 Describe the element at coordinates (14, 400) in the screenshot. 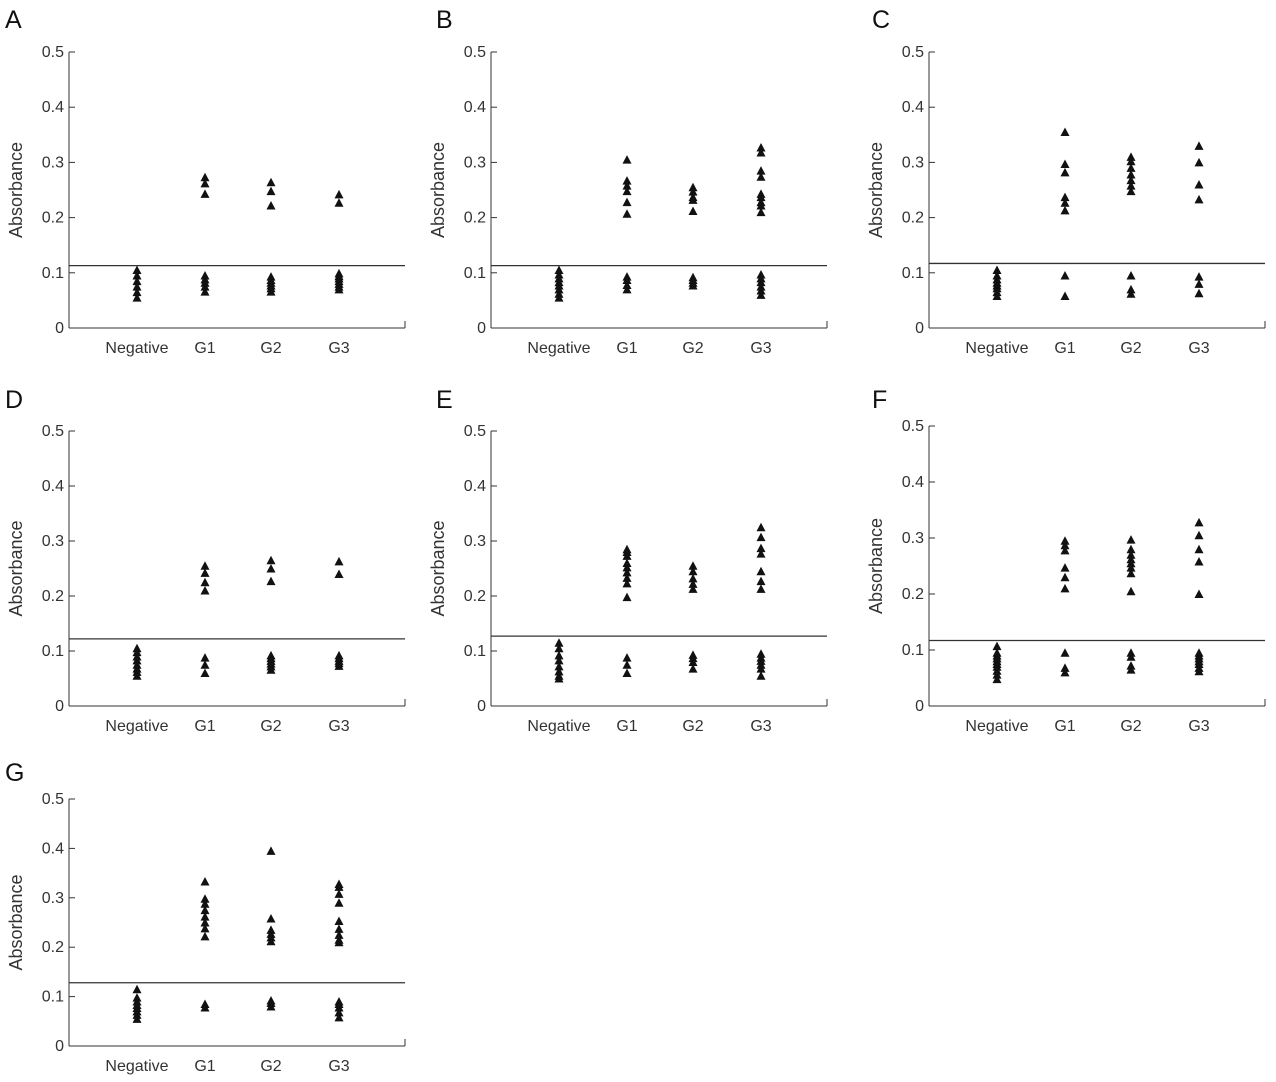

I see `panel-letter: D` at that location.